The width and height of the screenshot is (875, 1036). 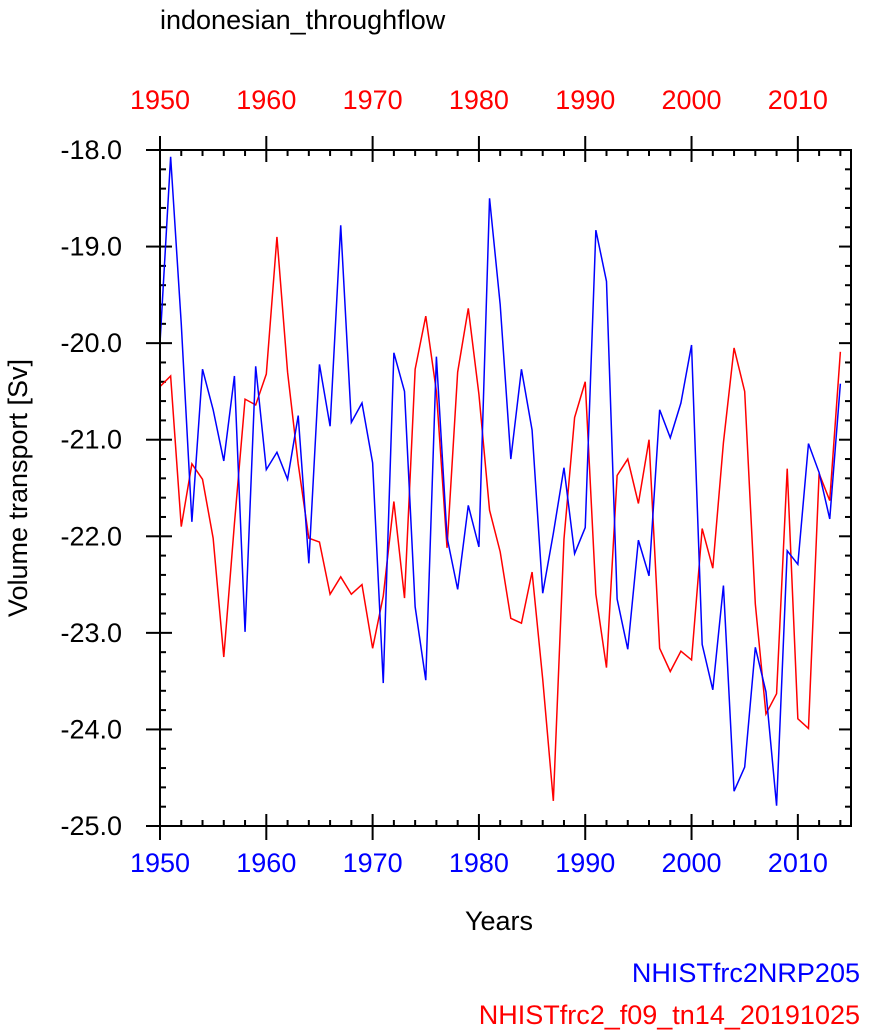 I want to click on bottom-x-axis: 1950 1960 1970 1980 1990 2000 2010, so click(x=486, y=846).